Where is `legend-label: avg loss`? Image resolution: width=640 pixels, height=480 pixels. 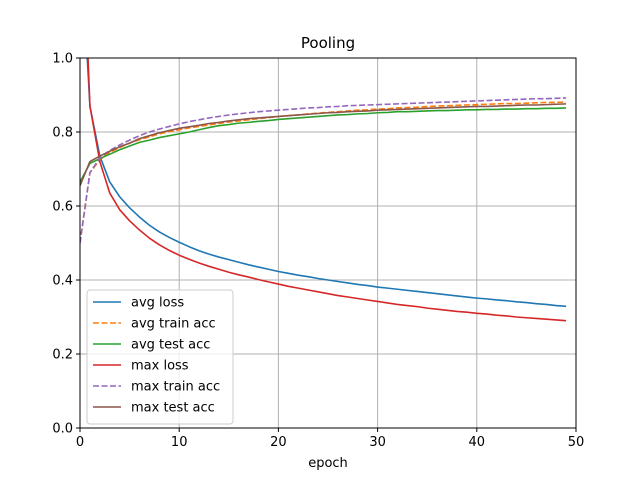 legend-label: avg loss is located at coordinates (157, 303).